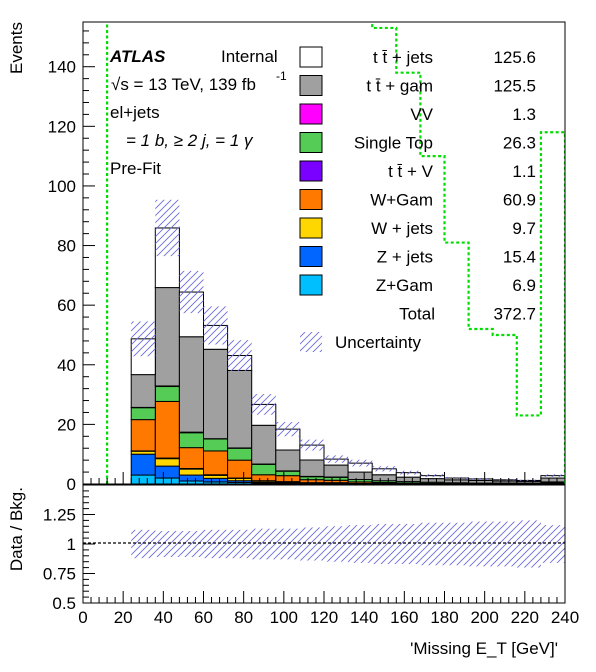 The height and width of the screenshot is (672, 596). I want to click on legend-label-2: VV, so click(421, 114).